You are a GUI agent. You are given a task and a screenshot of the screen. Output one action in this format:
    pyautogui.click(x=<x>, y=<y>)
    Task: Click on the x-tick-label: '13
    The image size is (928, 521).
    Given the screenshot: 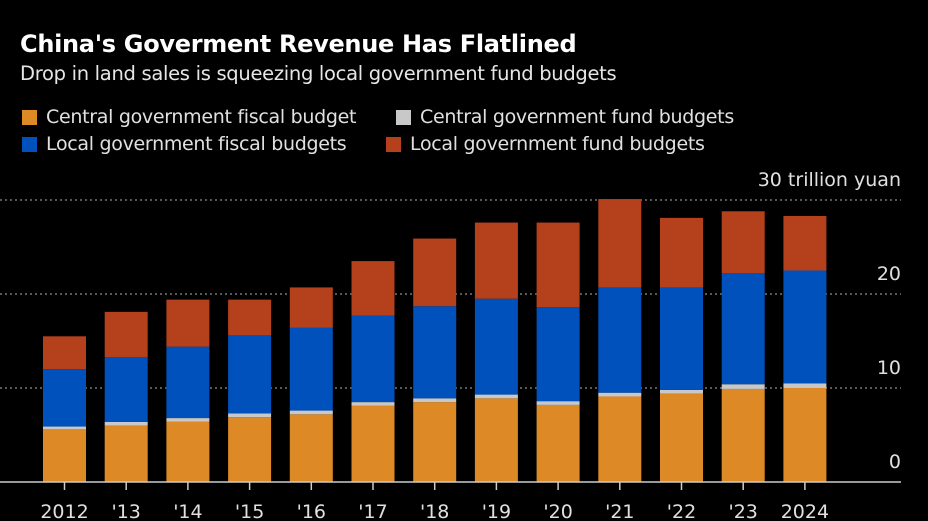 What is the action you would take?
    pyautogui.click(x=125, y=511)
    